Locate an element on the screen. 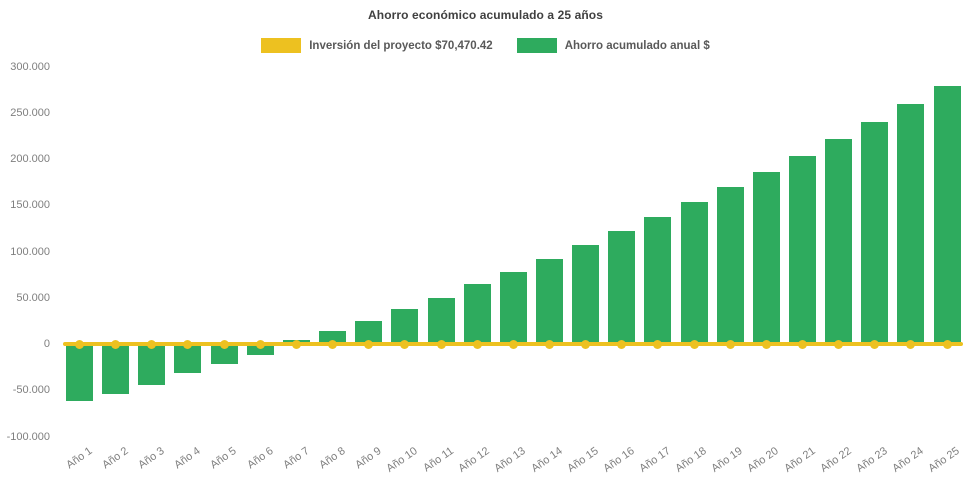  bar-año-4 is located at coordinates (188, 358).